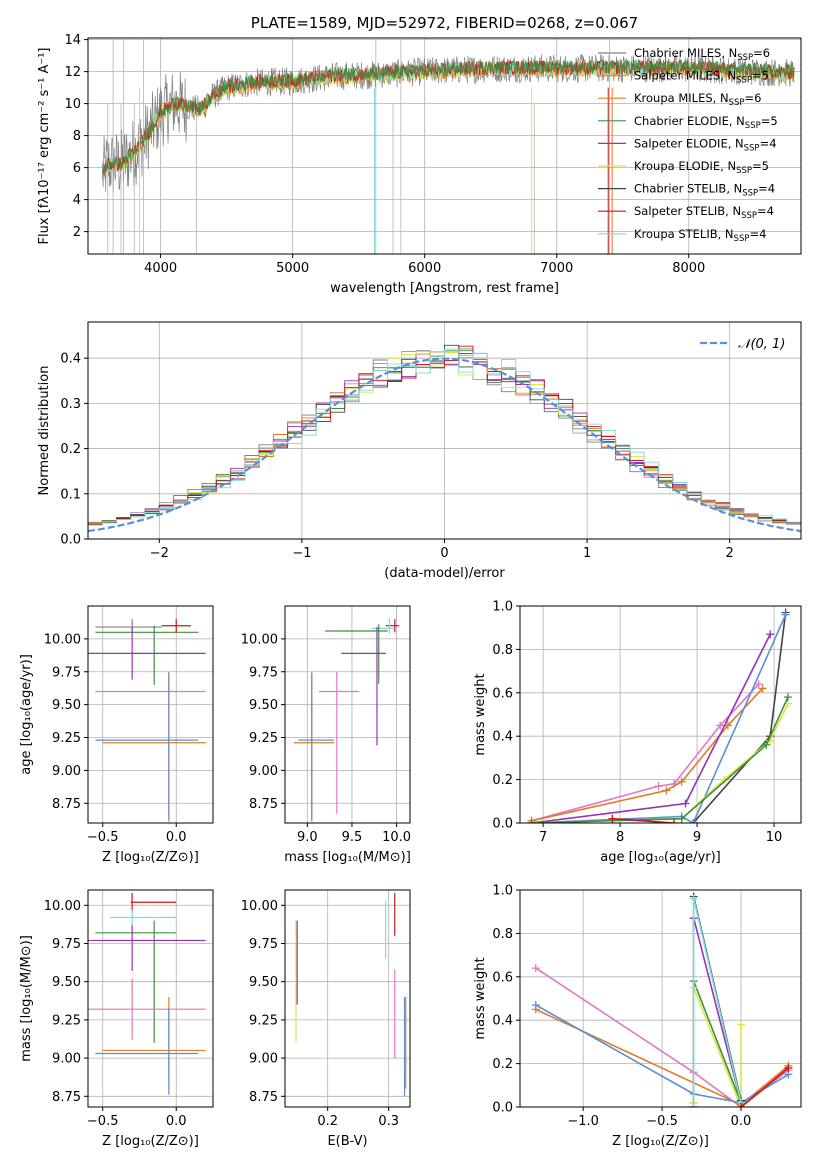 The image size is (819, 1170). Describe the element at coordinates (704, 212) in the screenshot. I see `legend-label: Salpeter STELIB, NSSP=4` at that location.